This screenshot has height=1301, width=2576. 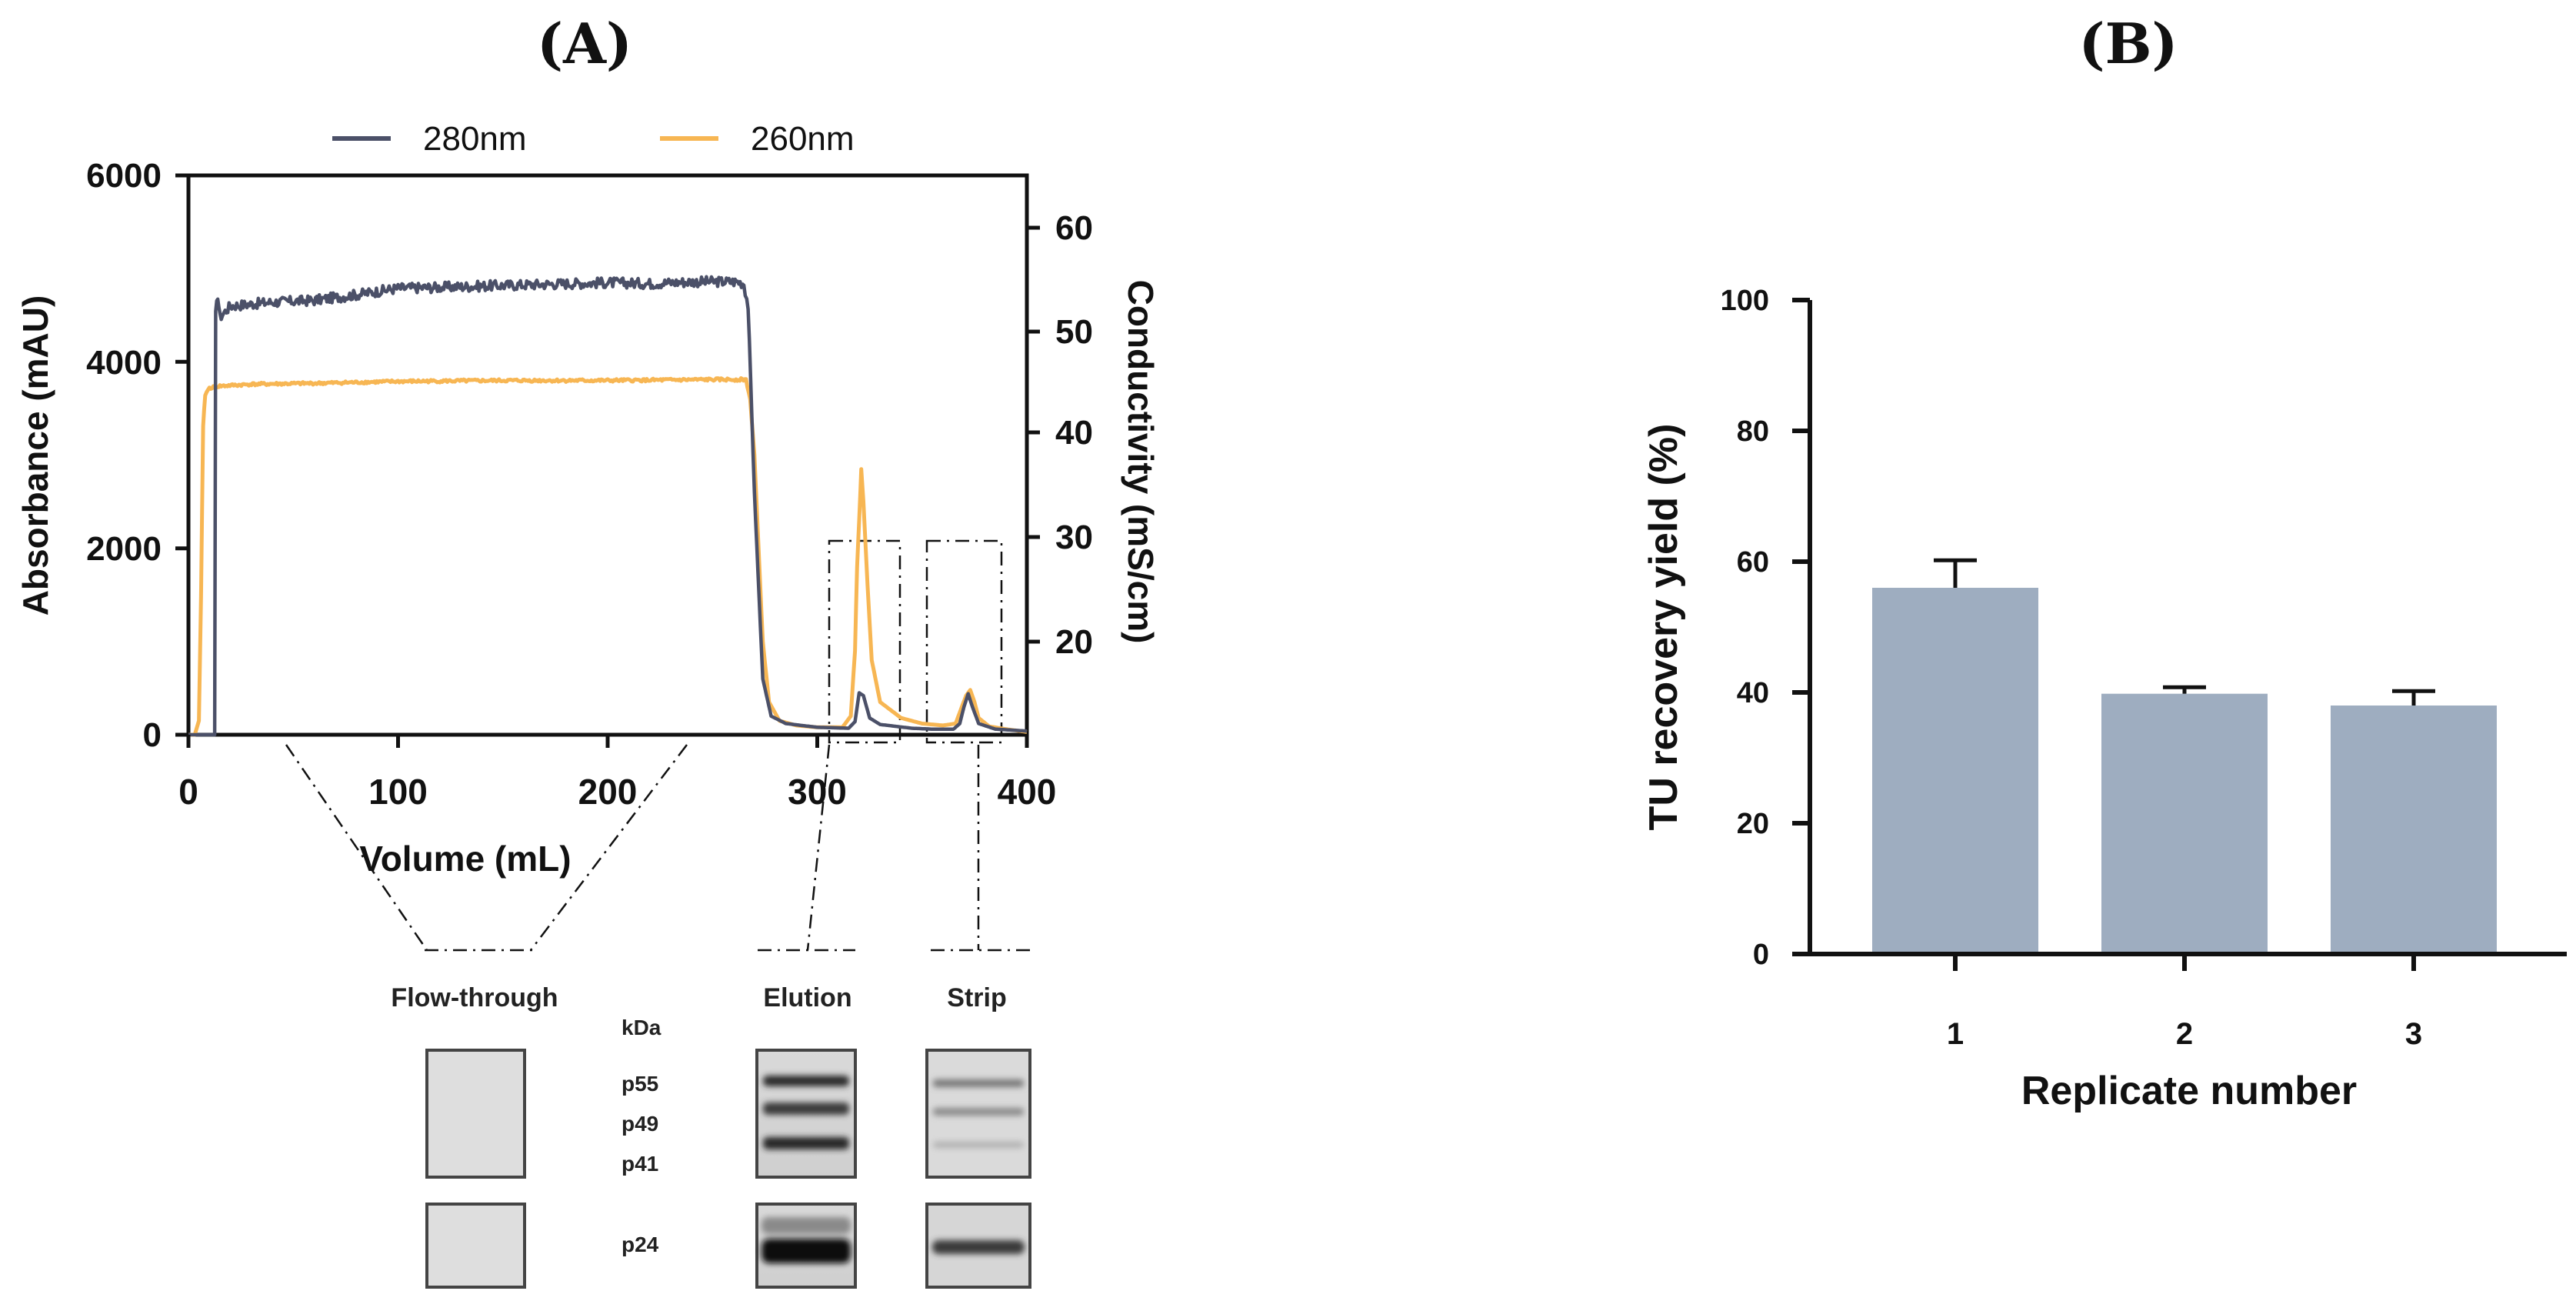 I want to click on strip-band-p24, so click(x=978, y=1247).